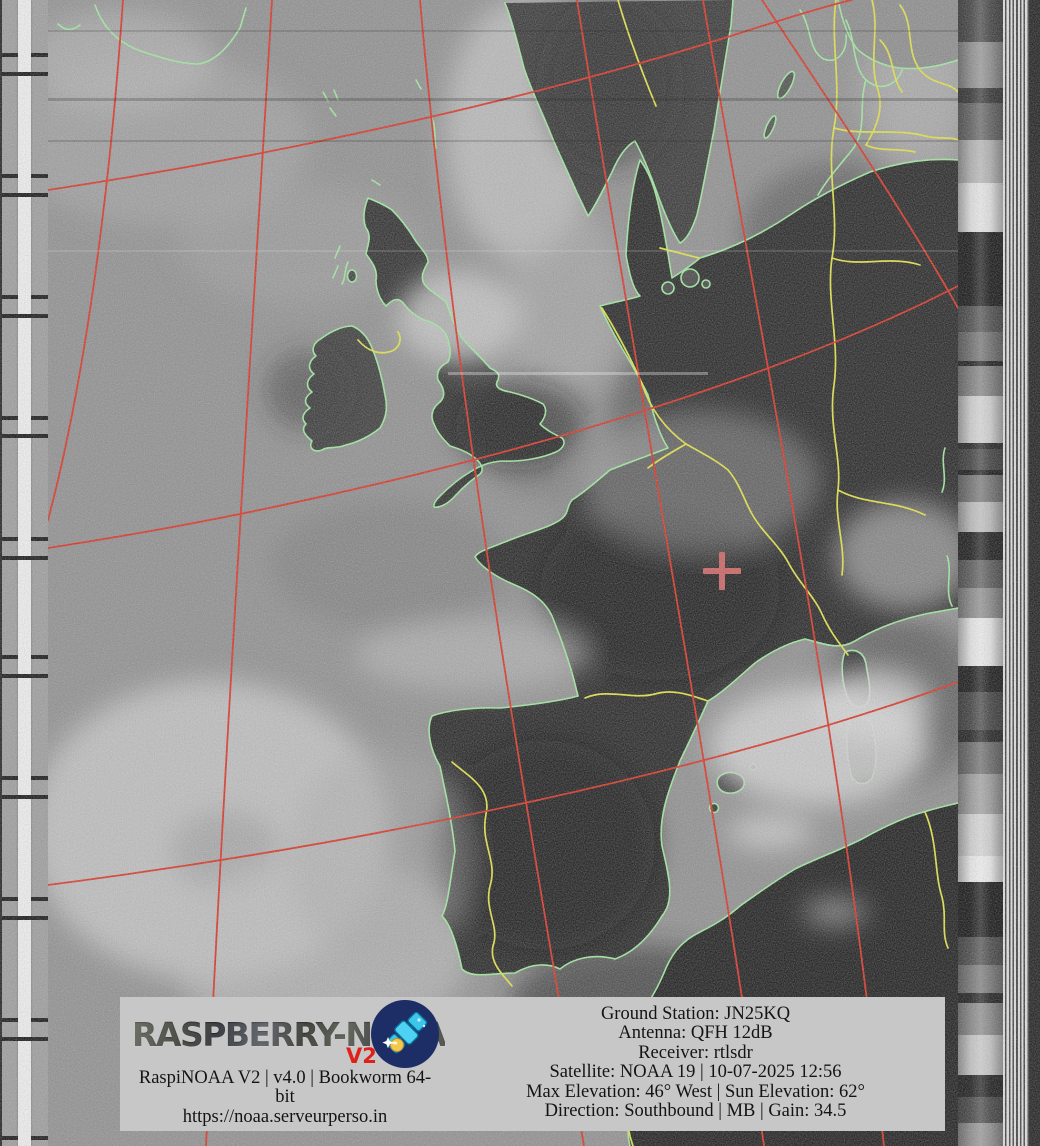  What do you see at coordinates (695, 1014) in the screenshot?
I see `ground-station-line: Ground Station: JN25KQ` at bounding box center [695, 1014].